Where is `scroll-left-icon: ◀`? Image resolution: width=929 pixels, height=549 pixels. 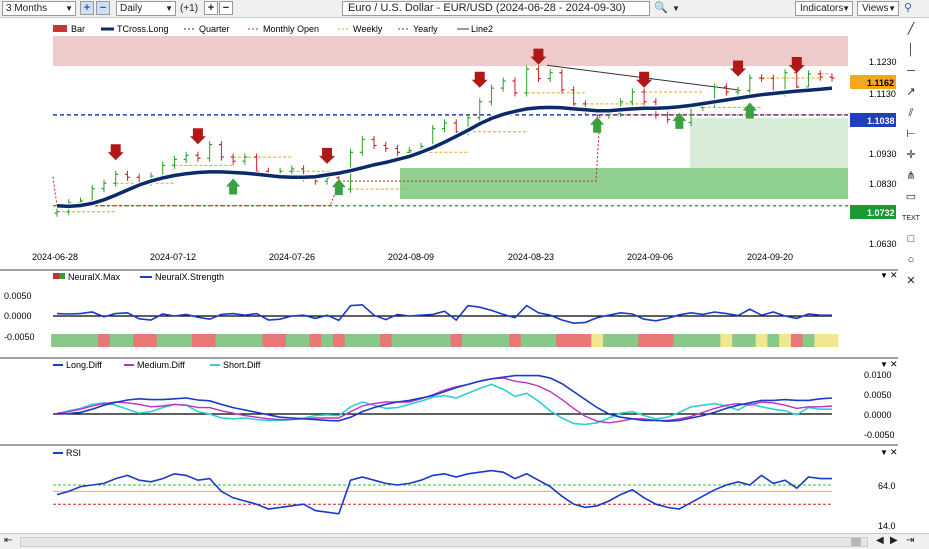
scroll-left-icon: ◀ is located at coordinates (880, 540).